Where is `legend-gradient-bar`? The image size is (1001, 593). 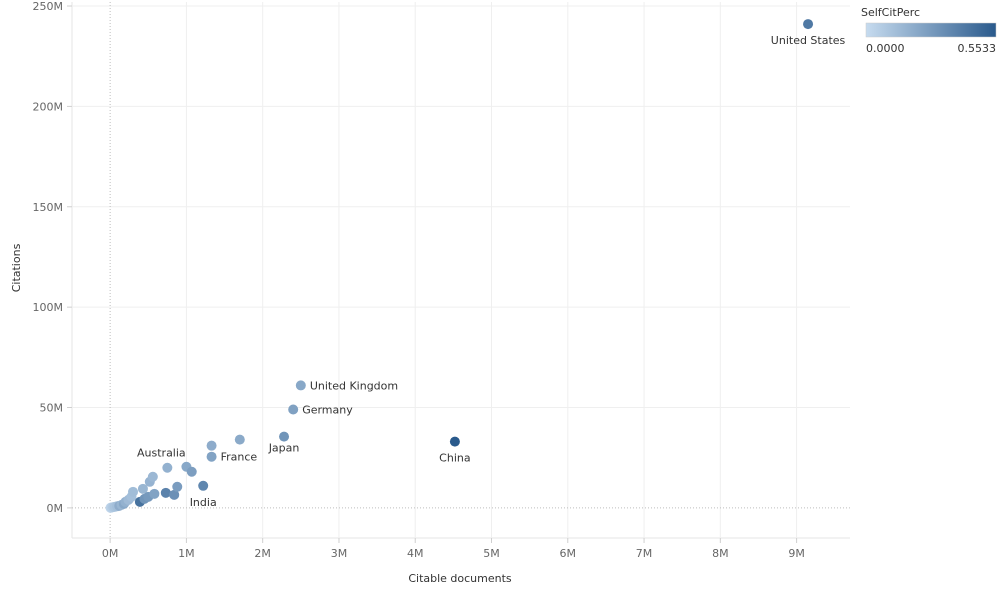
legend-gradient-bar is located at coordinates (931, 30).